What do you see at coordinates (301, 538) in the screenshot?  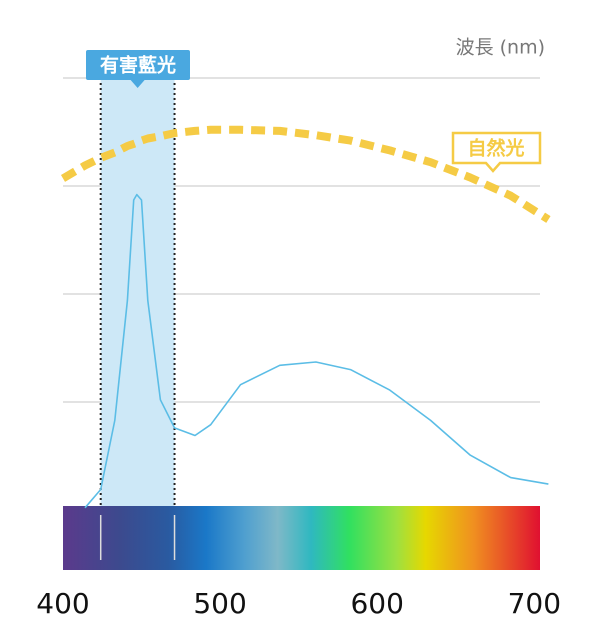 I see `spectrum-bar` at bounding box center [301, 538].